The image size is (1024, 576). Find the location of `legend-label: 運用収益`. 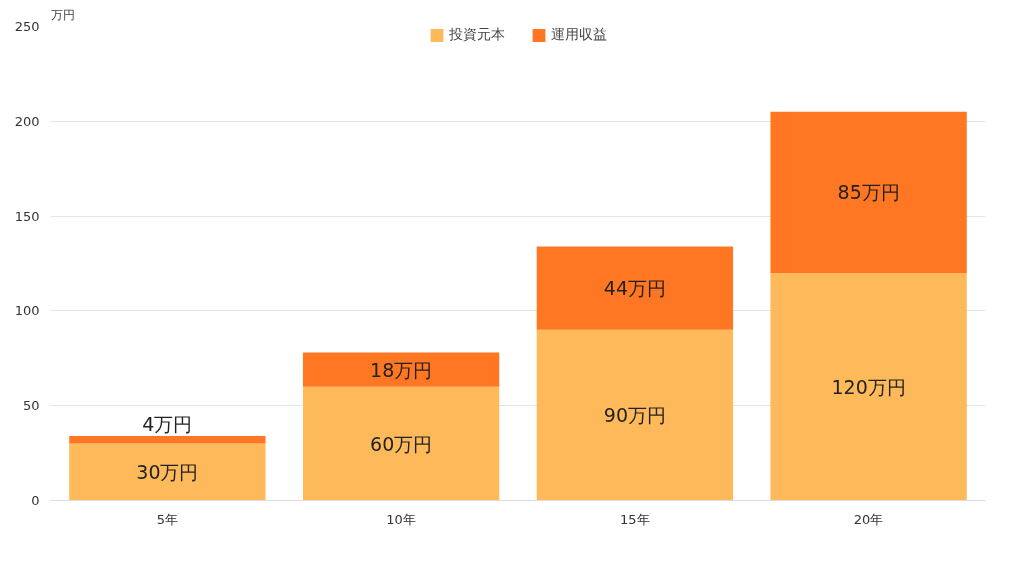

legend-label: 運用収益 is located at coordinates (579, 35).